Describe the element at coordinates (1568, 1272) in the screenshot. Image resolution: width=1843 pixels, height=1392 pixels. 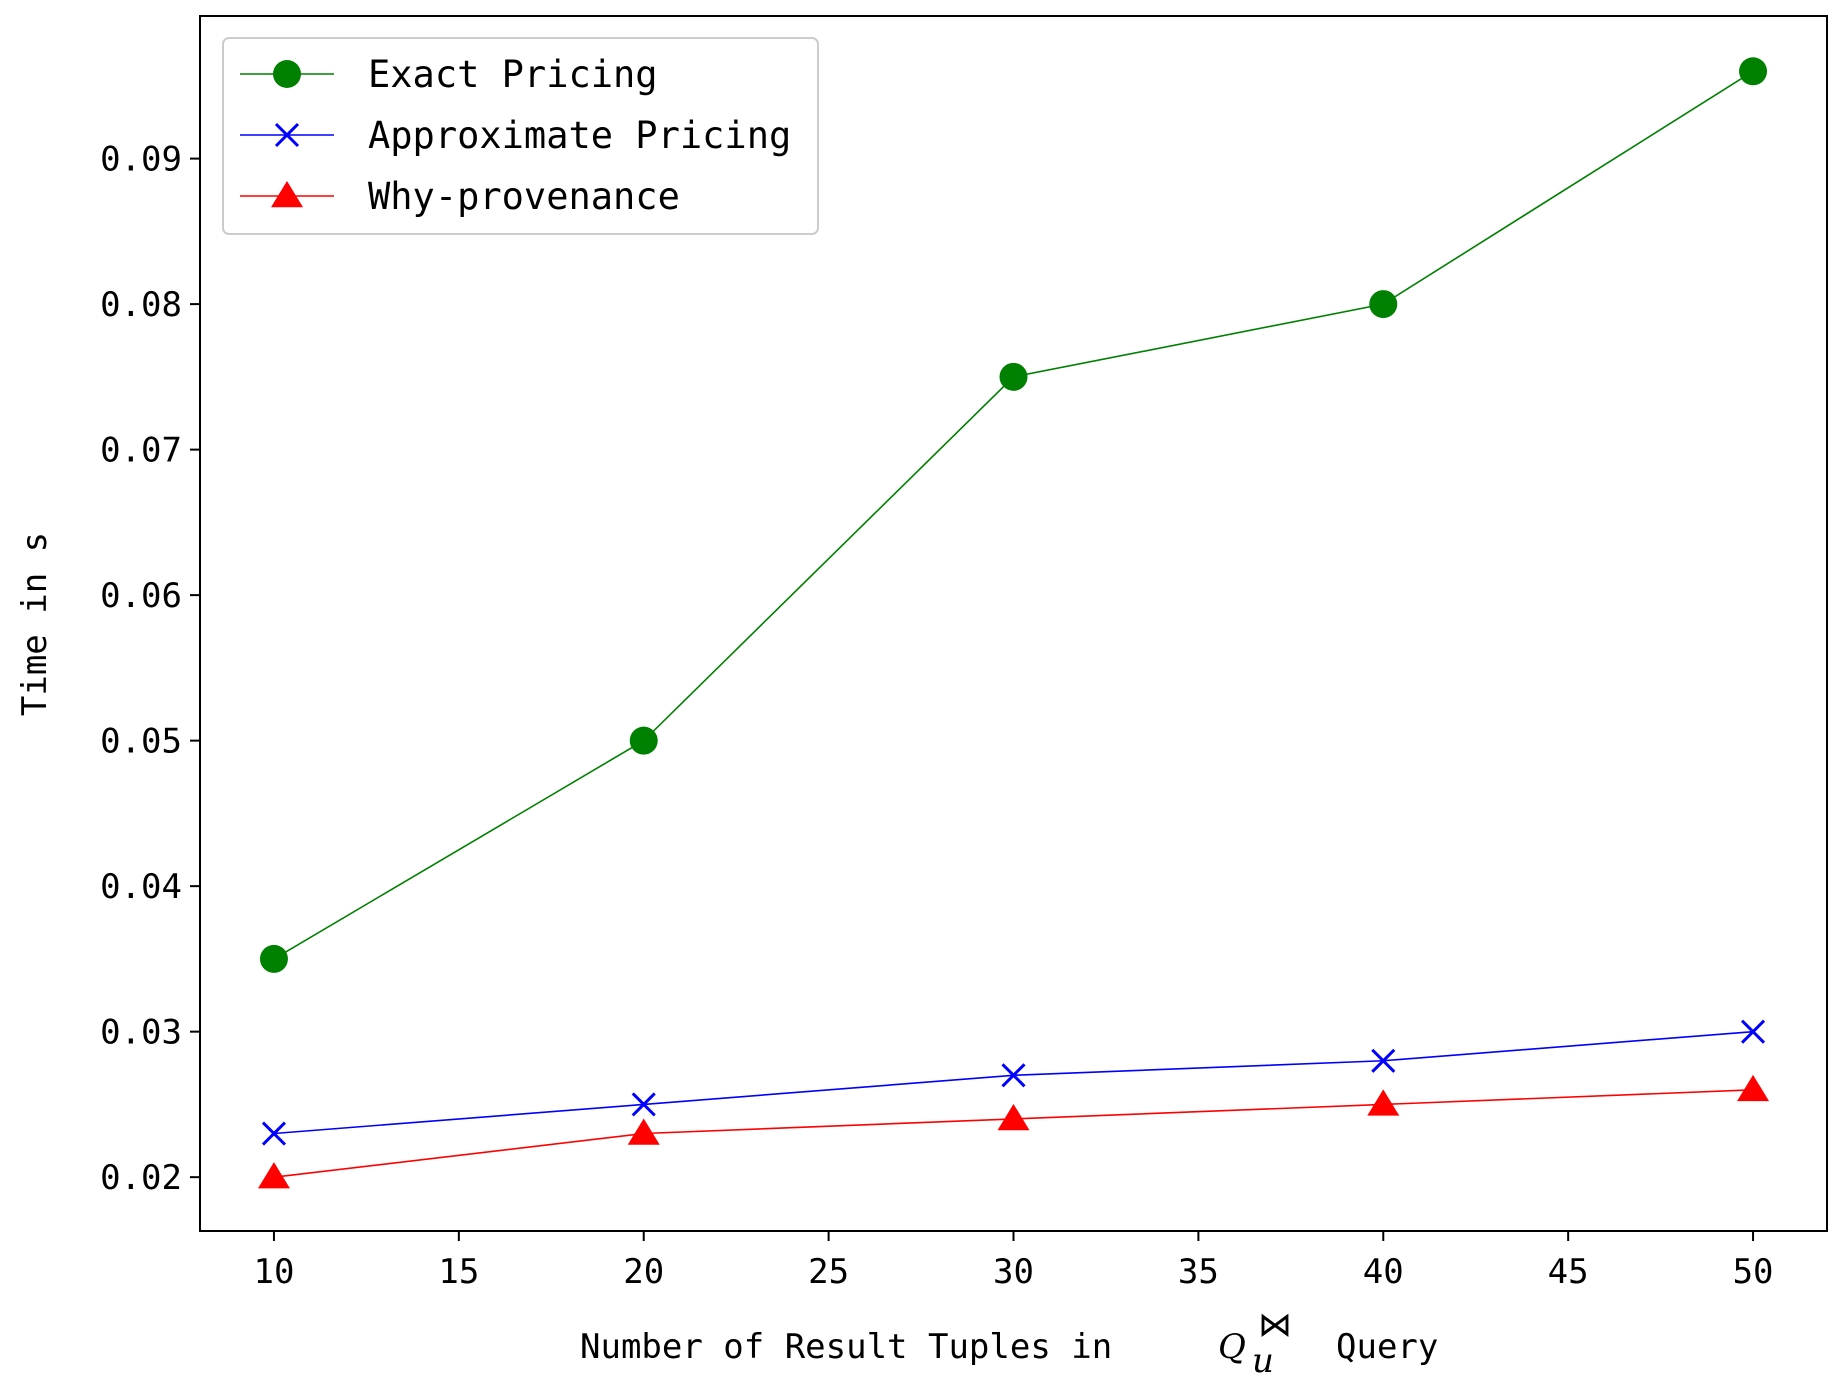
I see `x-tick-label: 45` at that location.